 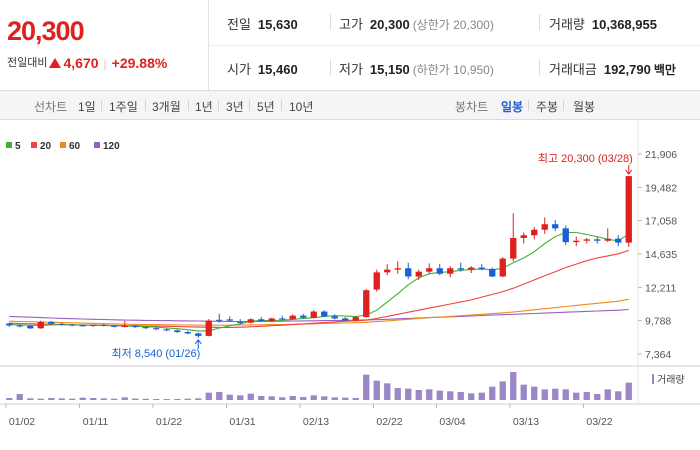 I want to click on stat-open: 시가 15,460, so click(x=262, y=68).